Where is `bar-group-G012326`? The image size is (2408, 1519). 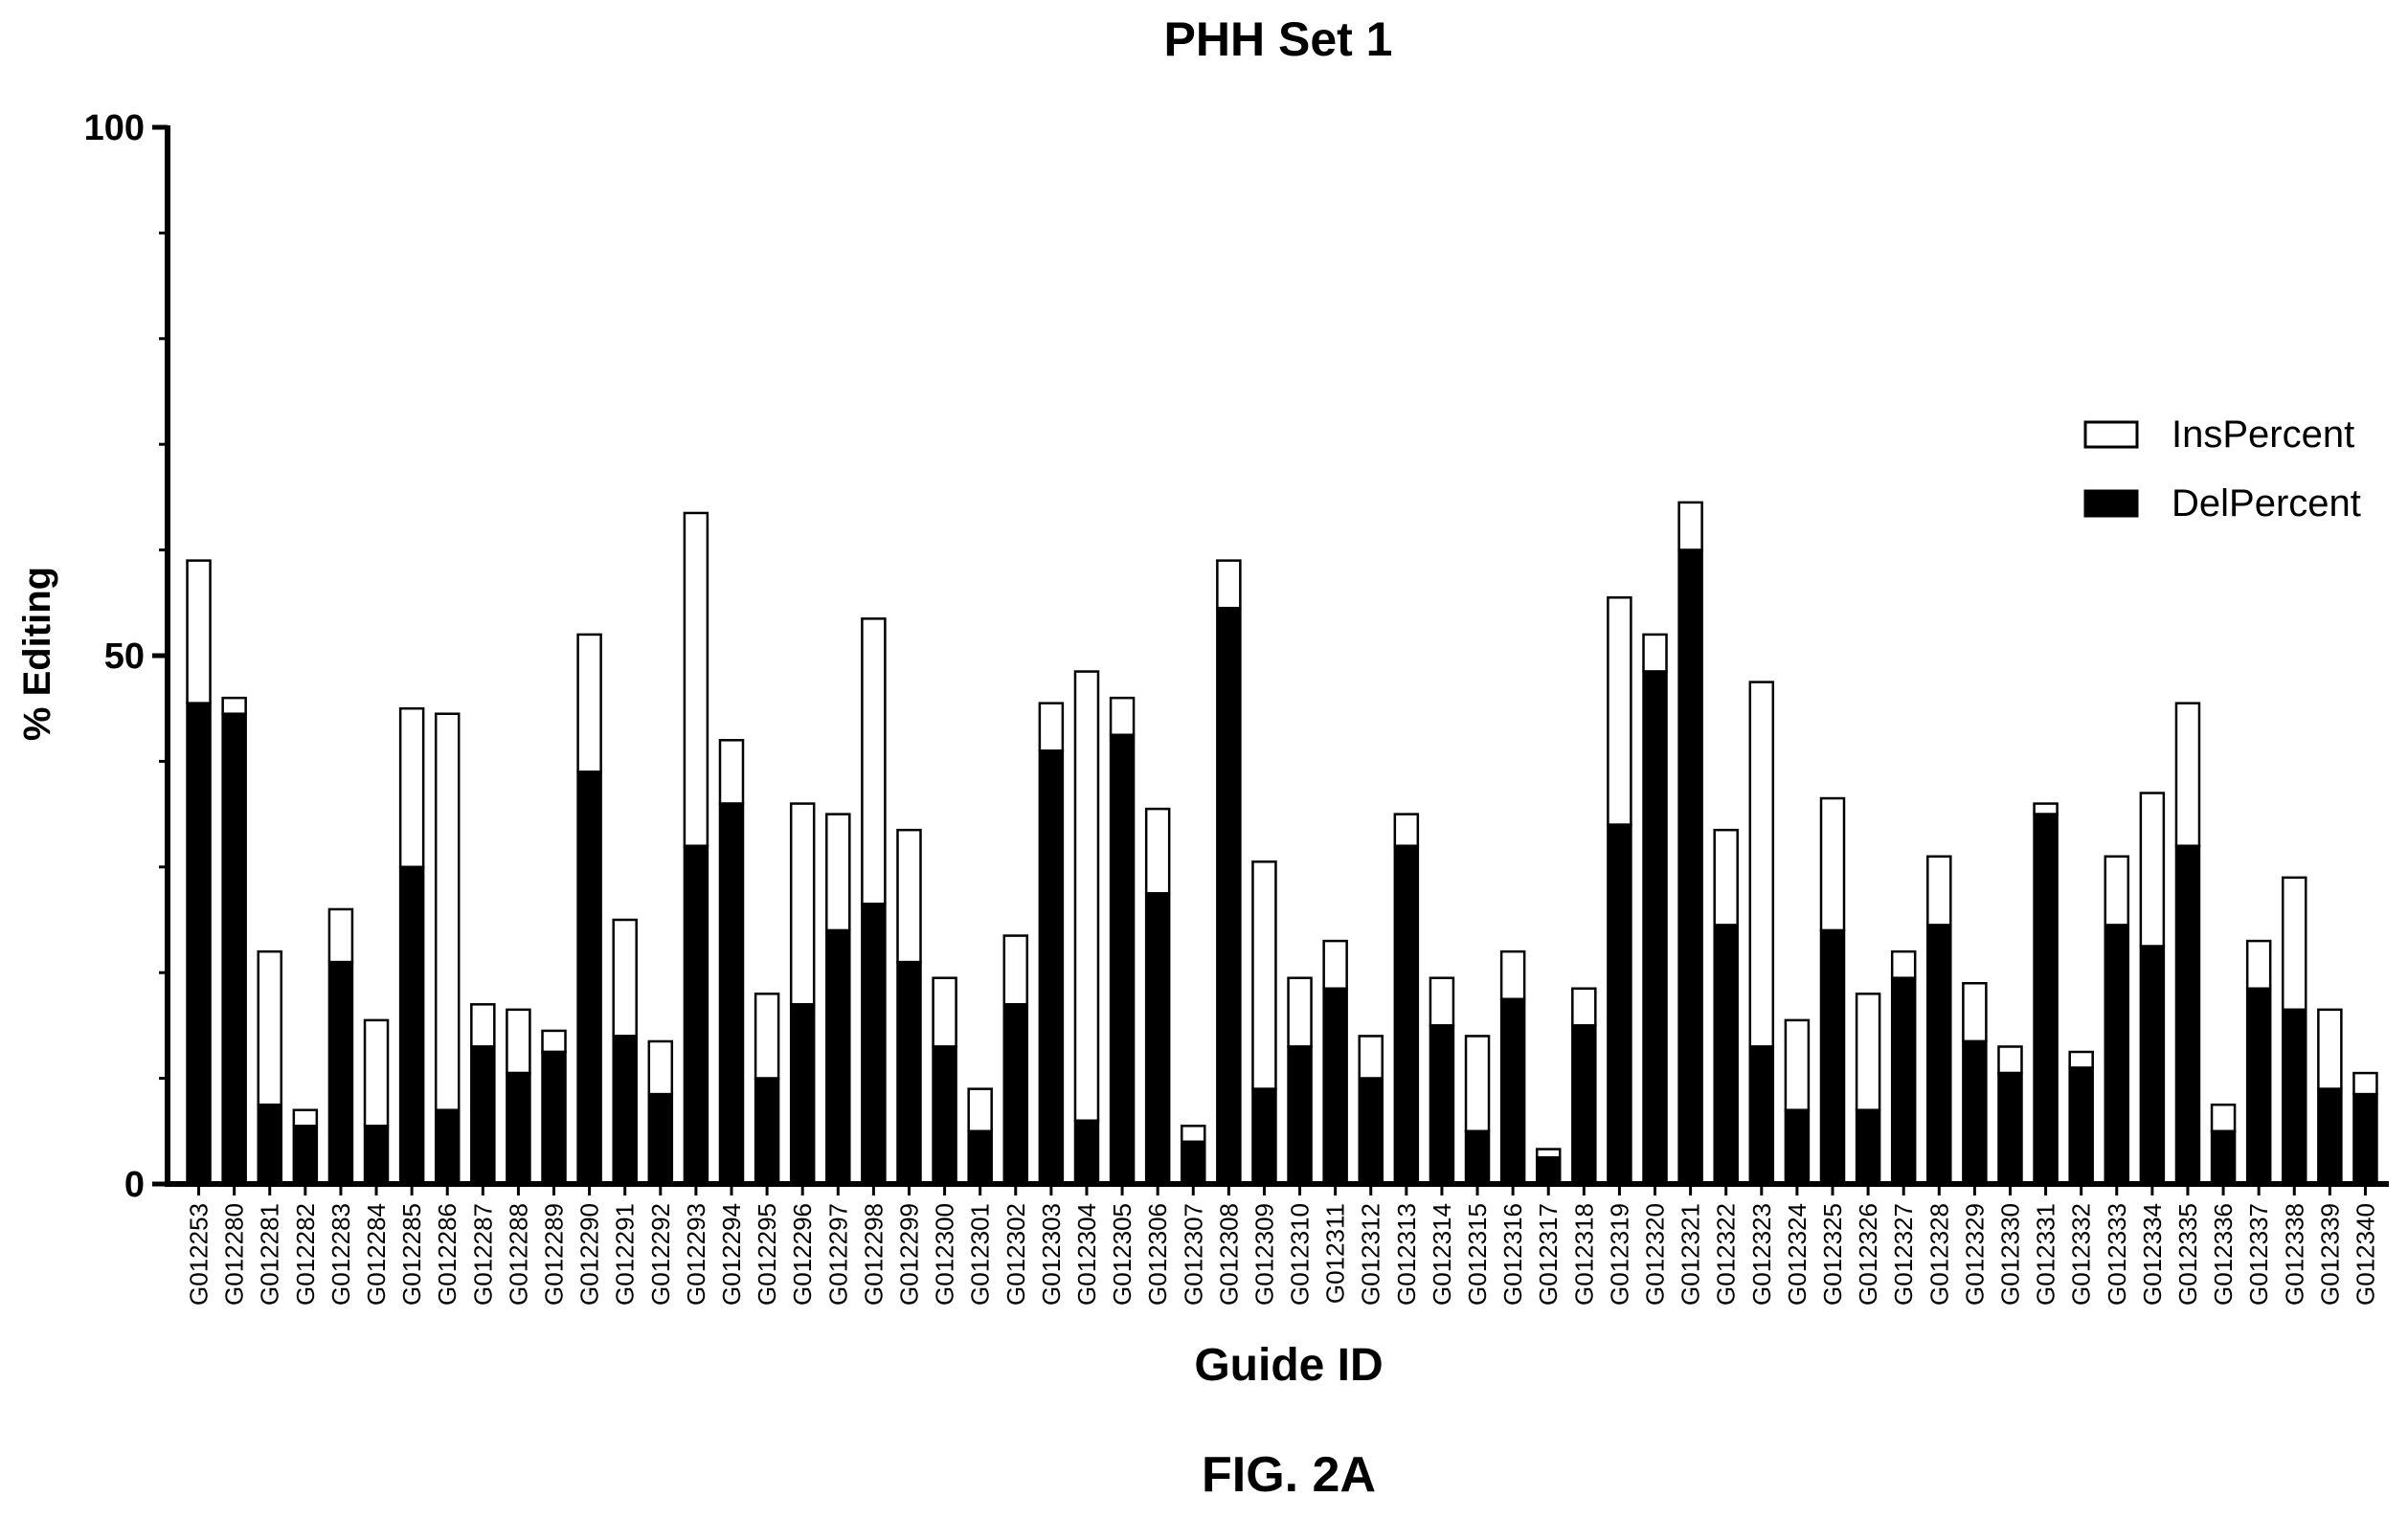 bar-group-G012326 is located at coordinates (1868, 1090).